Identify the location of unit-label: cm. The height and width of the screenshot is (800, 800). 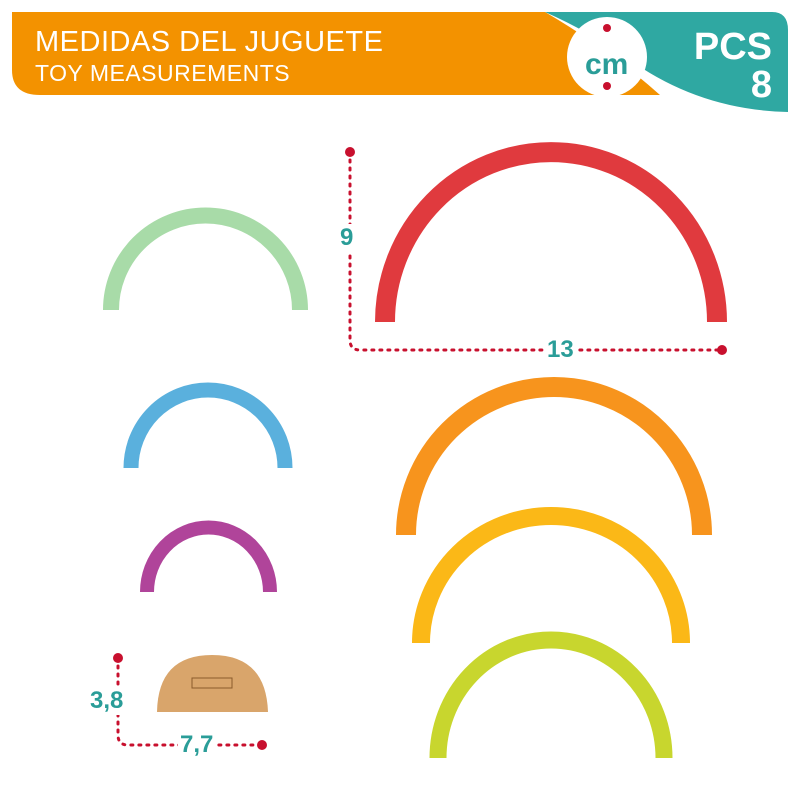
(607, 64).